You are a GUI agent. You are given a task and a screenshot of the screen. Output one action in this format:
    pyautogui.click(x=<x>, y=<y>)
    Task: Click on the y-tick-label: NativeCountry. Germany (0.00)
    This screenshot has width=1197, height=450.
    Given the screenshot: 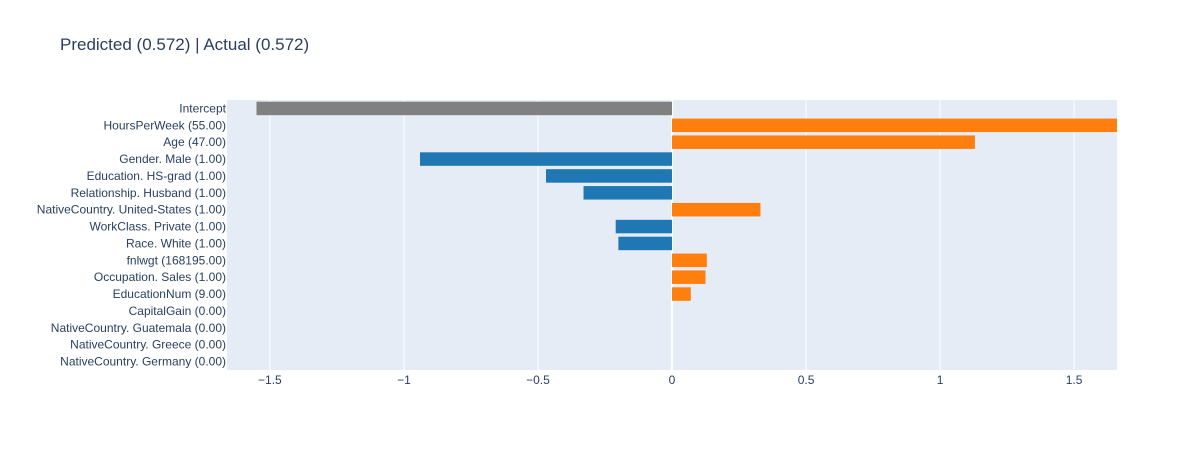 What is the action you would take?
    pyautogui.click(x=143, y=362)
    